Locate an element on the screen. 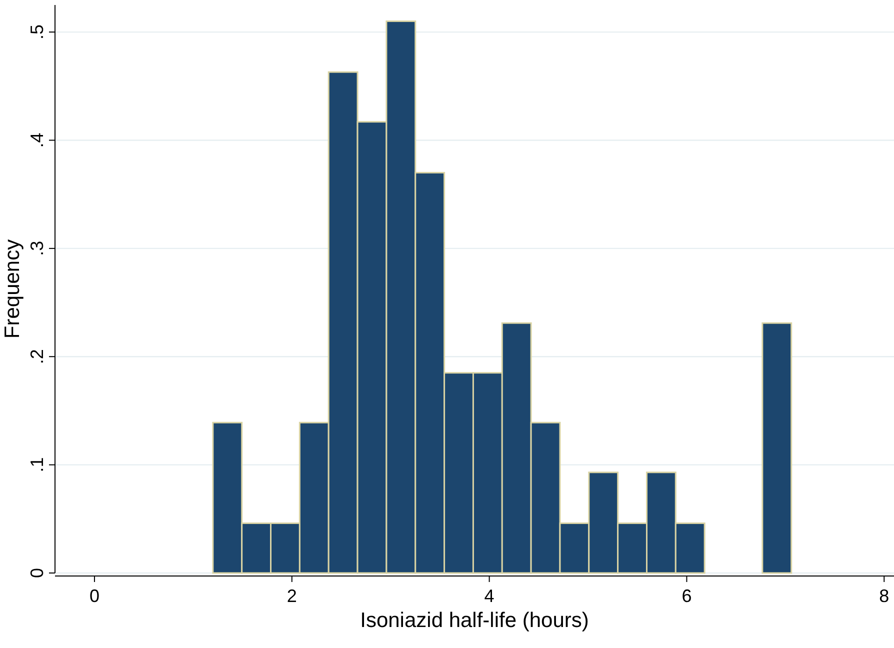  x-axis-title: Isoniazid half-life (hours) is located at coordinates (474, 620).